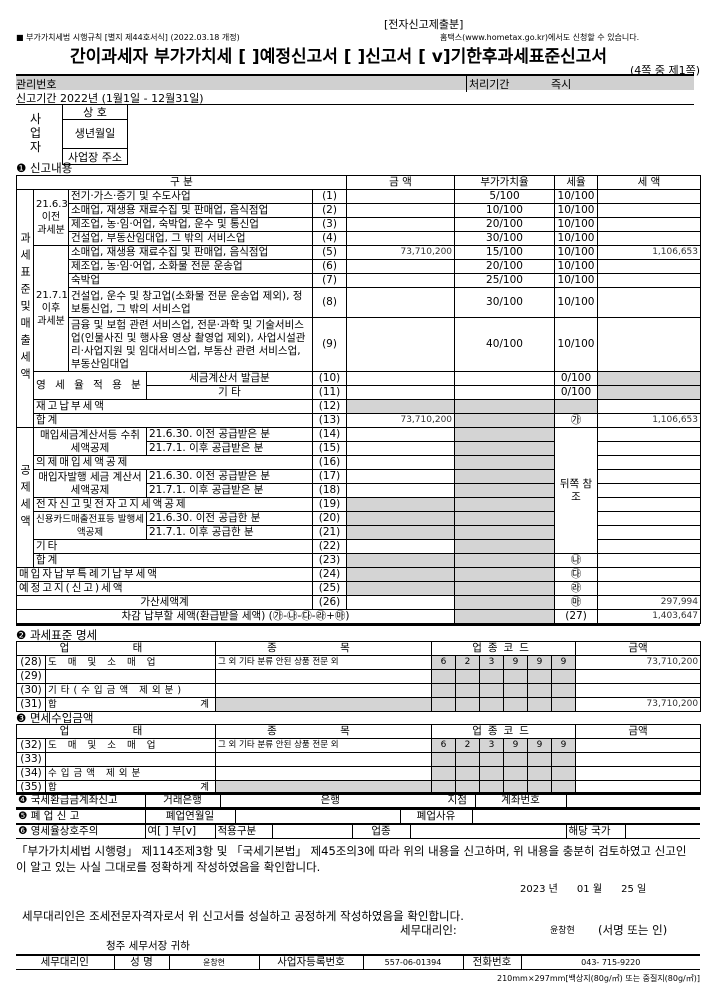  What do you see at coordinates (90, 385) in the screenshot?
I see `zero-rate-label: 영 세 율 적 용 분` at bounding box center [90, 385].